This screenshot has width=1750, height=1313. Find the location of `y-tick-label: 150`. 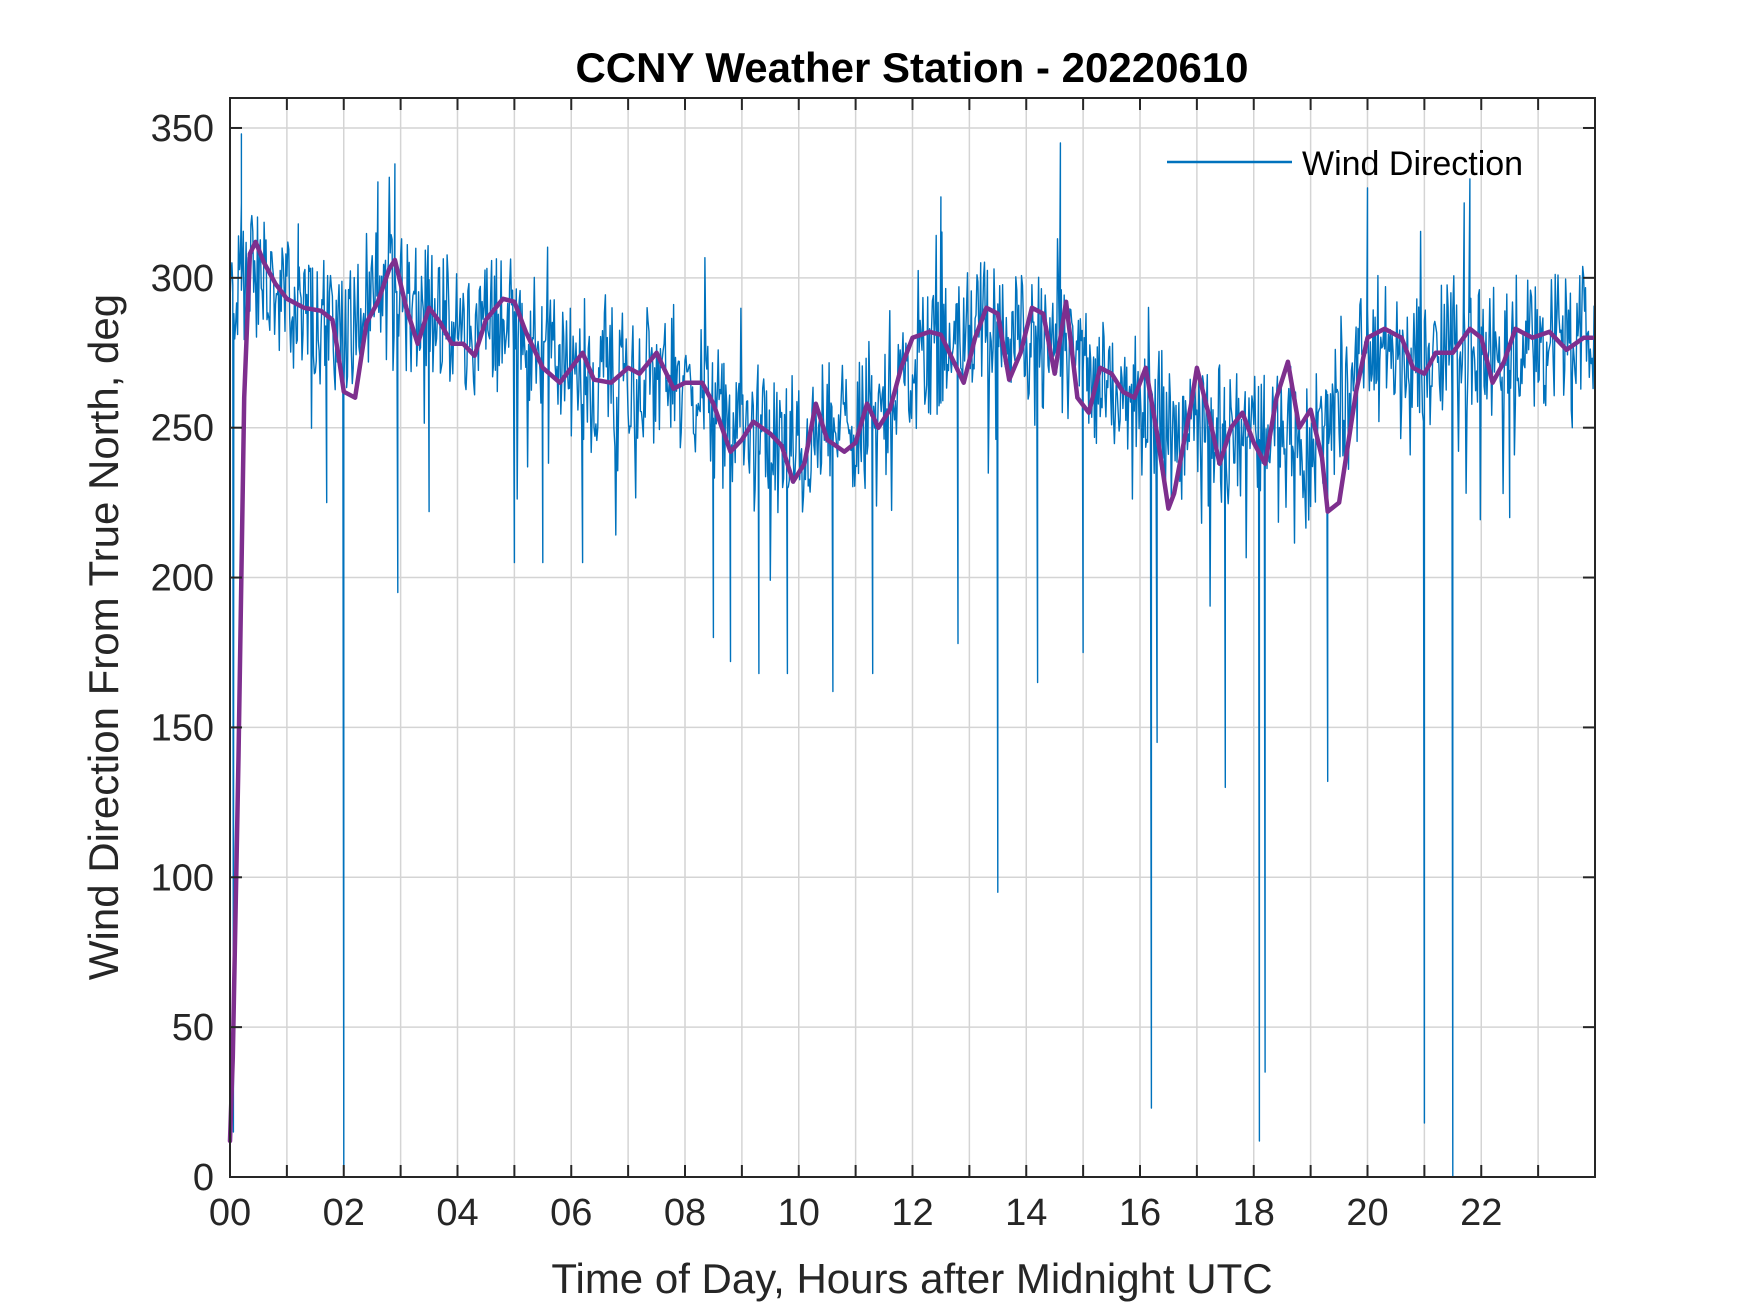

y-tick-label: 150 is located at coordinates (182, 728).